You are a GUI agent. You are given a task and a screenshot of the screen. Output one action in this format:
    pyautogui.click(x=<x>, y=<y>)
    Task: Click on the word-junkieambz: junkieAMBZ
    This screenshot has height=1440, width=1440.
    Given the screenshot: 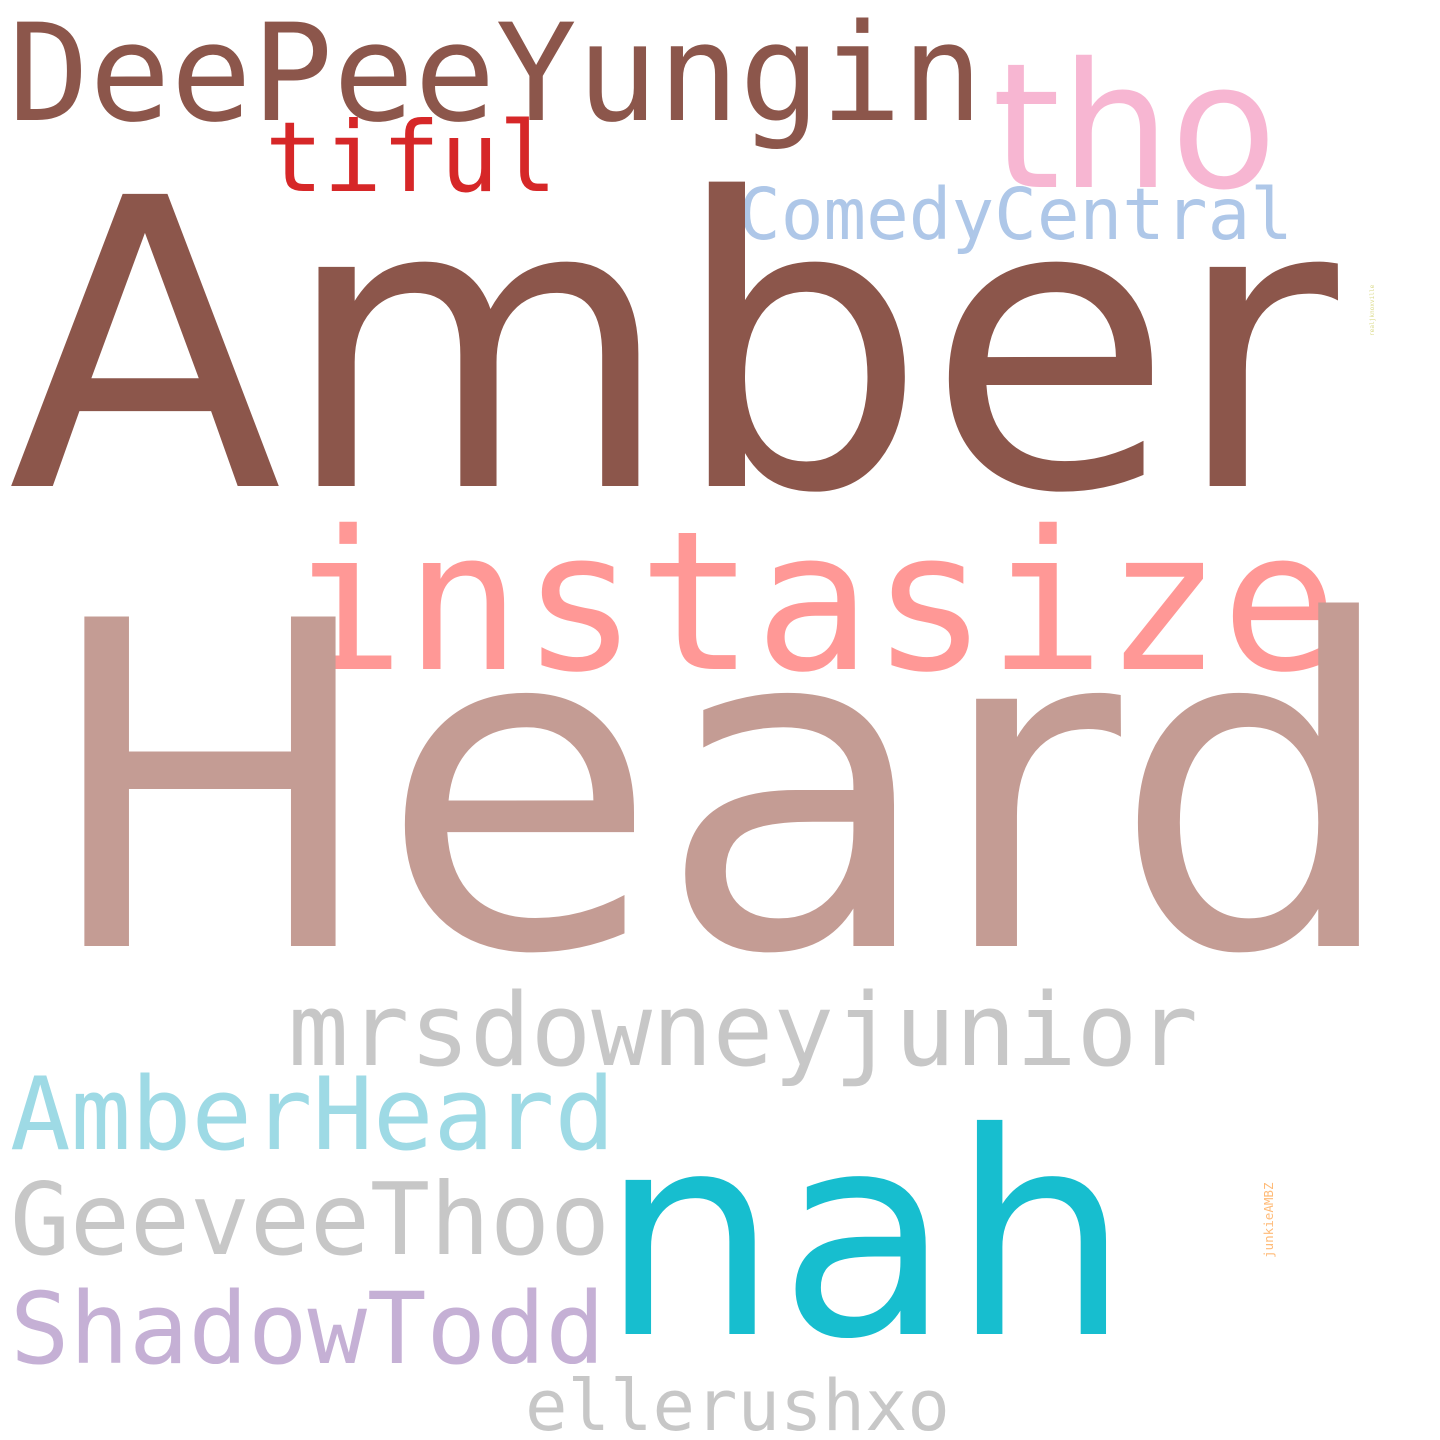 What is the action you would take?
    pyautogui.click(x=1268, y=1220)
    